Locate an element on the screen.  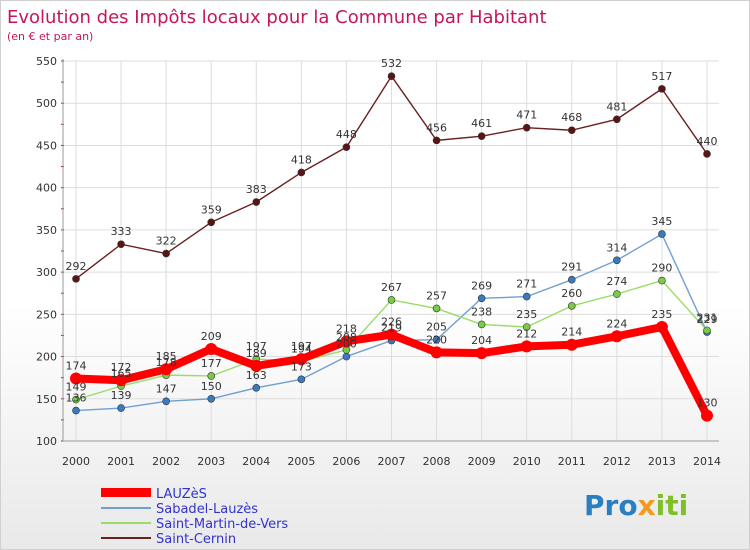
y-tick-label: 450 is located at coordinates (46, 145).